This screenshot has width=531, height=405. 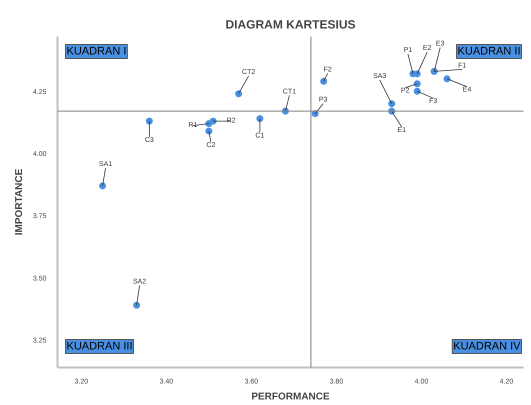 What do you see at coordinates (19, 202) in the screenshot?
I see `y-axis-title: IMPORTANCE` at bounding box center [19, 202].